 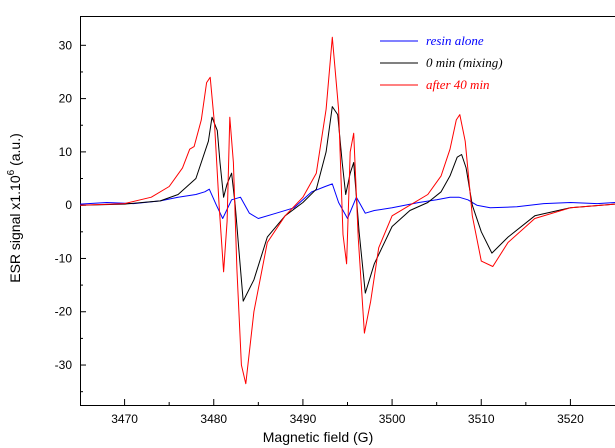 What do you see at coordinates (15, 151) in the screenshot?
I see `y-axis-title-tail: (a.u.)` at bounding box center [15, 151].